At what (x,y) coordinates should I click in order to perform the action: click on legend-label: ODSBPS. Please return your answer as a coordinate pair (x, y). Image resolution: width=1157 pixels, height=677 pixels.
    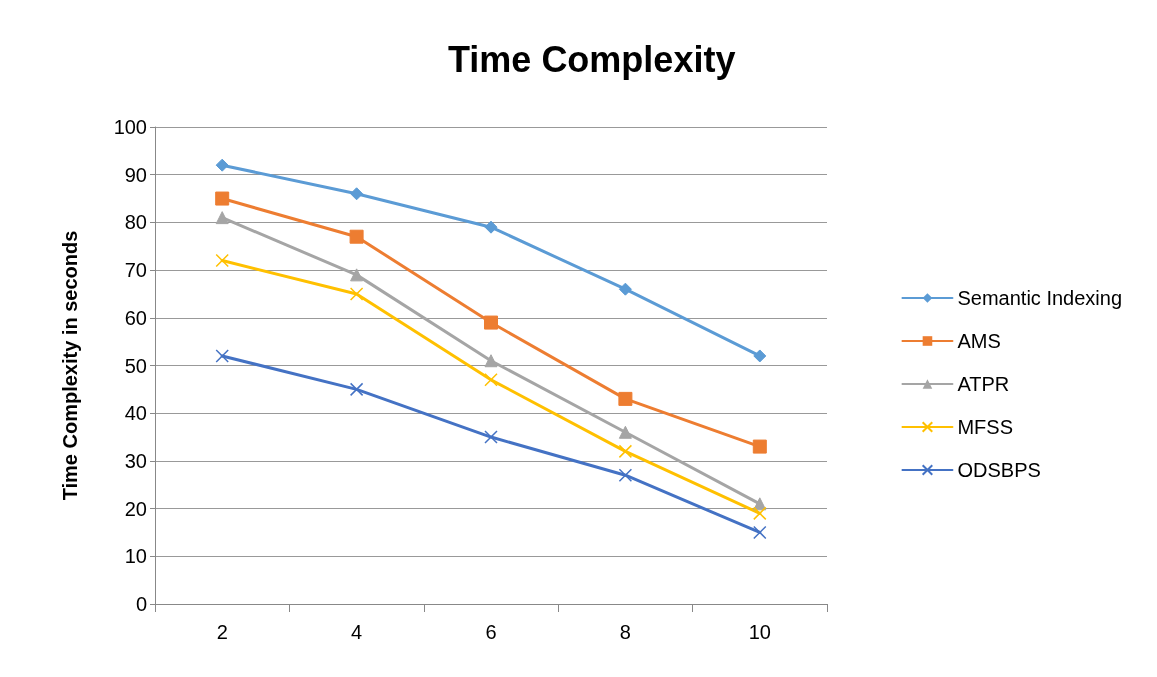
    Looking at the image, I should click on (999, 470).